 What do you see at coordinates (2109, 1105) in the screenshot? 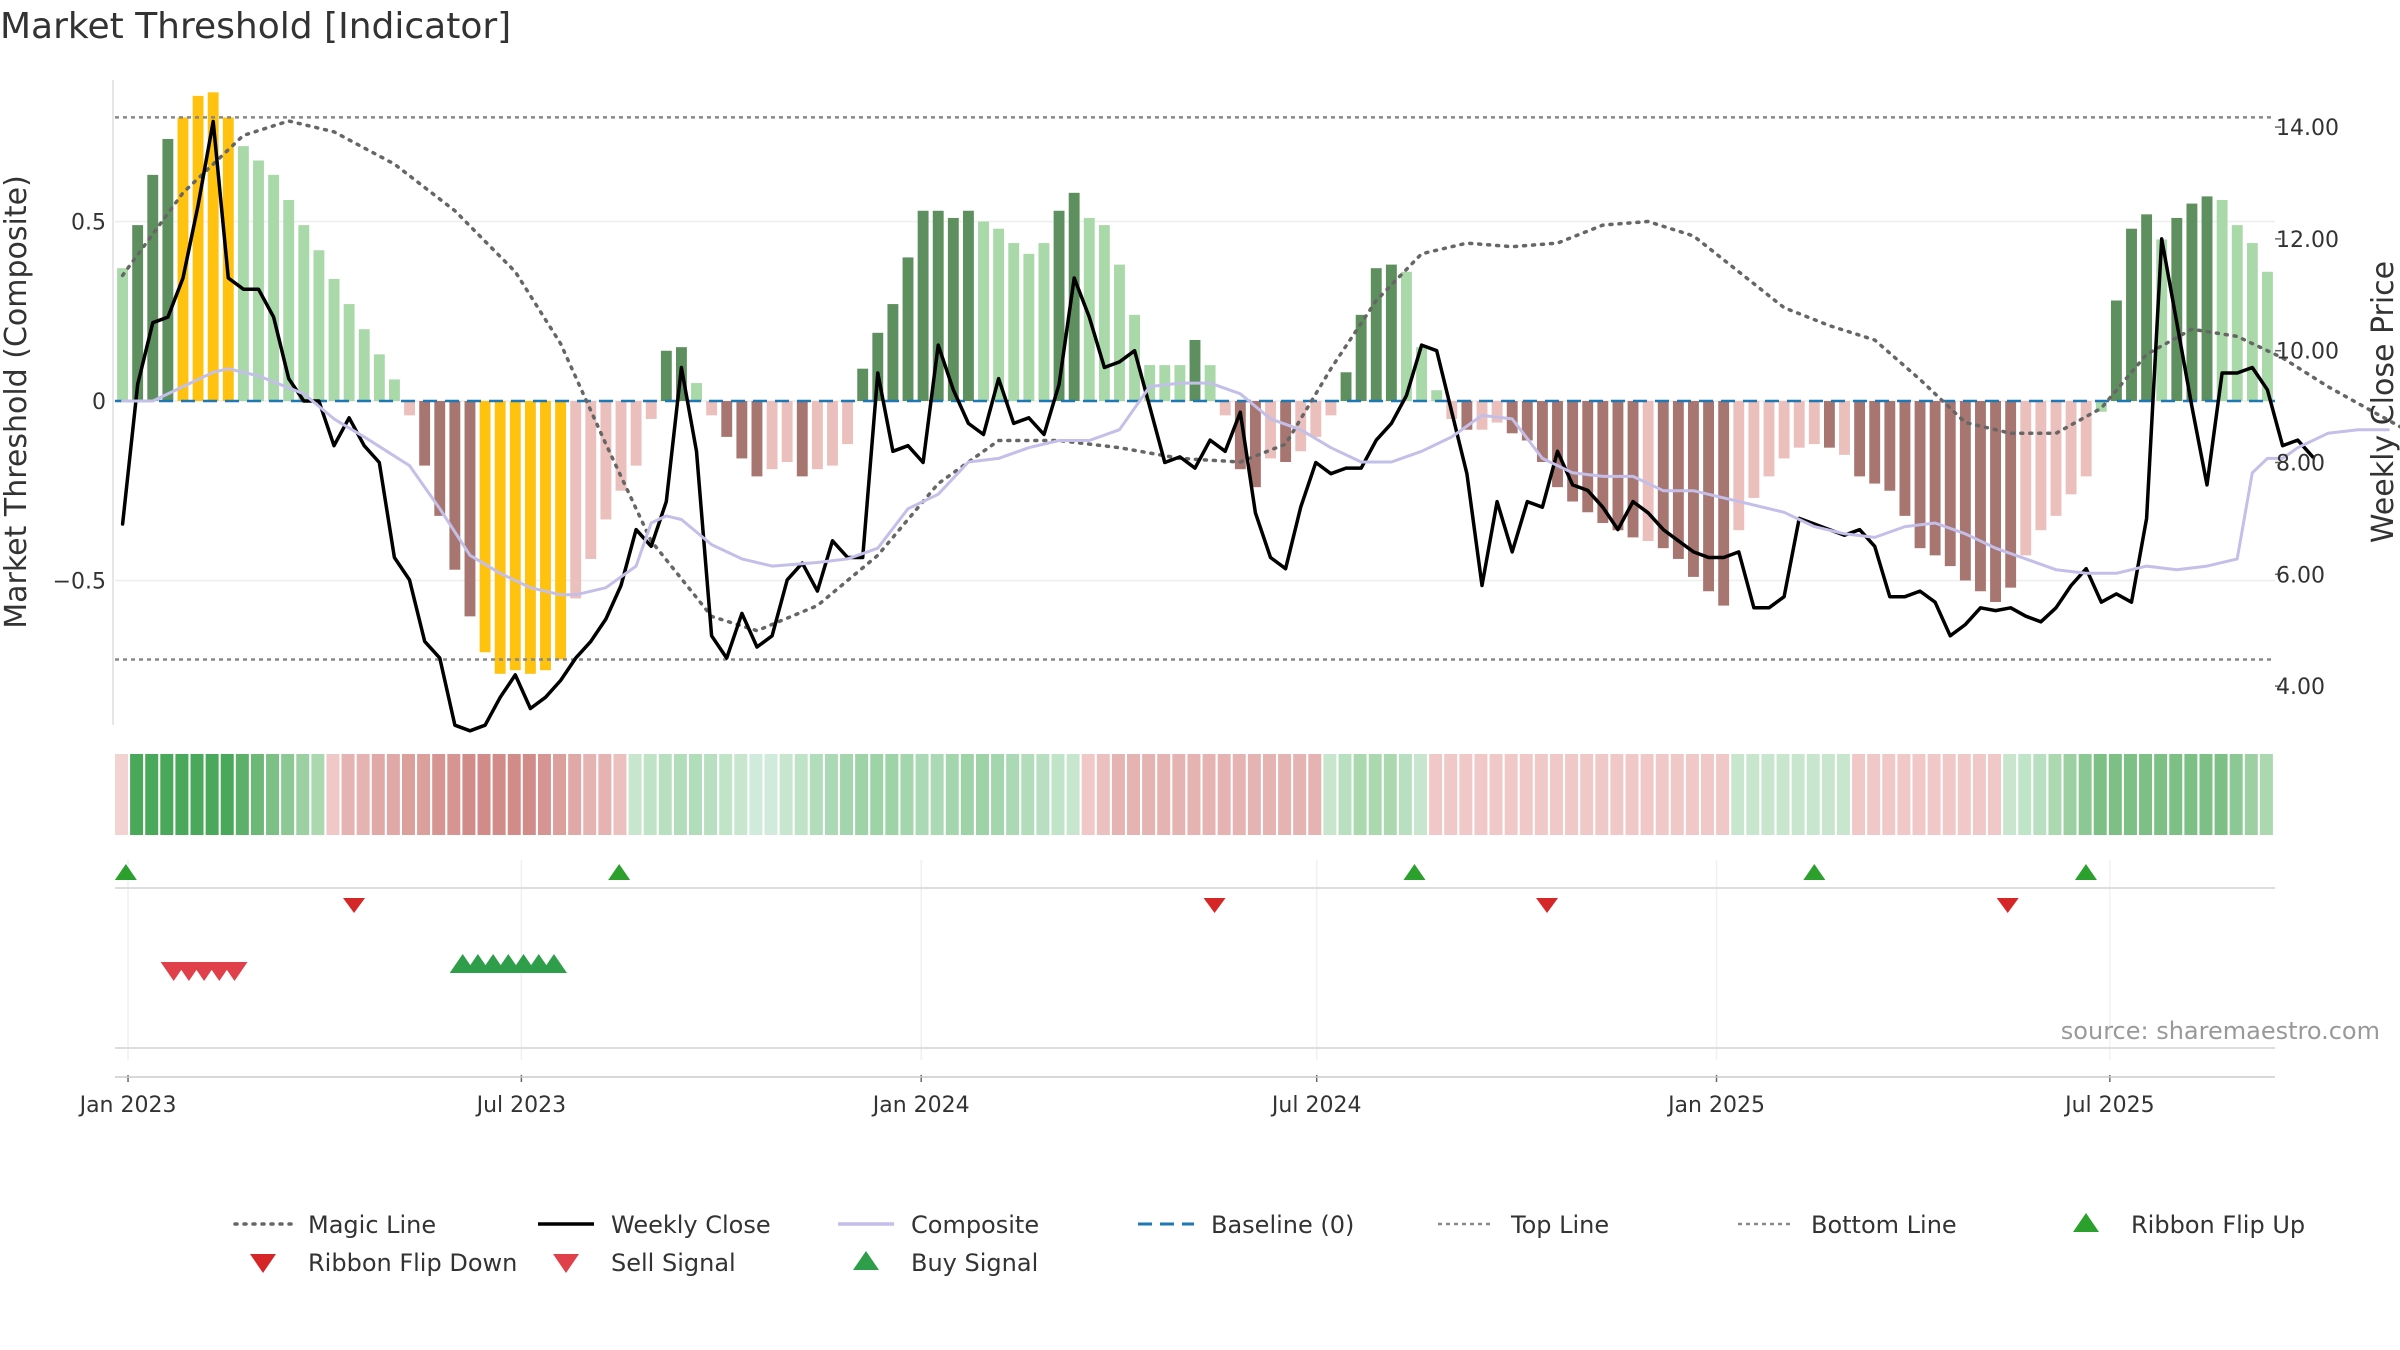
I see `x-tick-label: Jul 2025` at bounding box center [2109, 1105].